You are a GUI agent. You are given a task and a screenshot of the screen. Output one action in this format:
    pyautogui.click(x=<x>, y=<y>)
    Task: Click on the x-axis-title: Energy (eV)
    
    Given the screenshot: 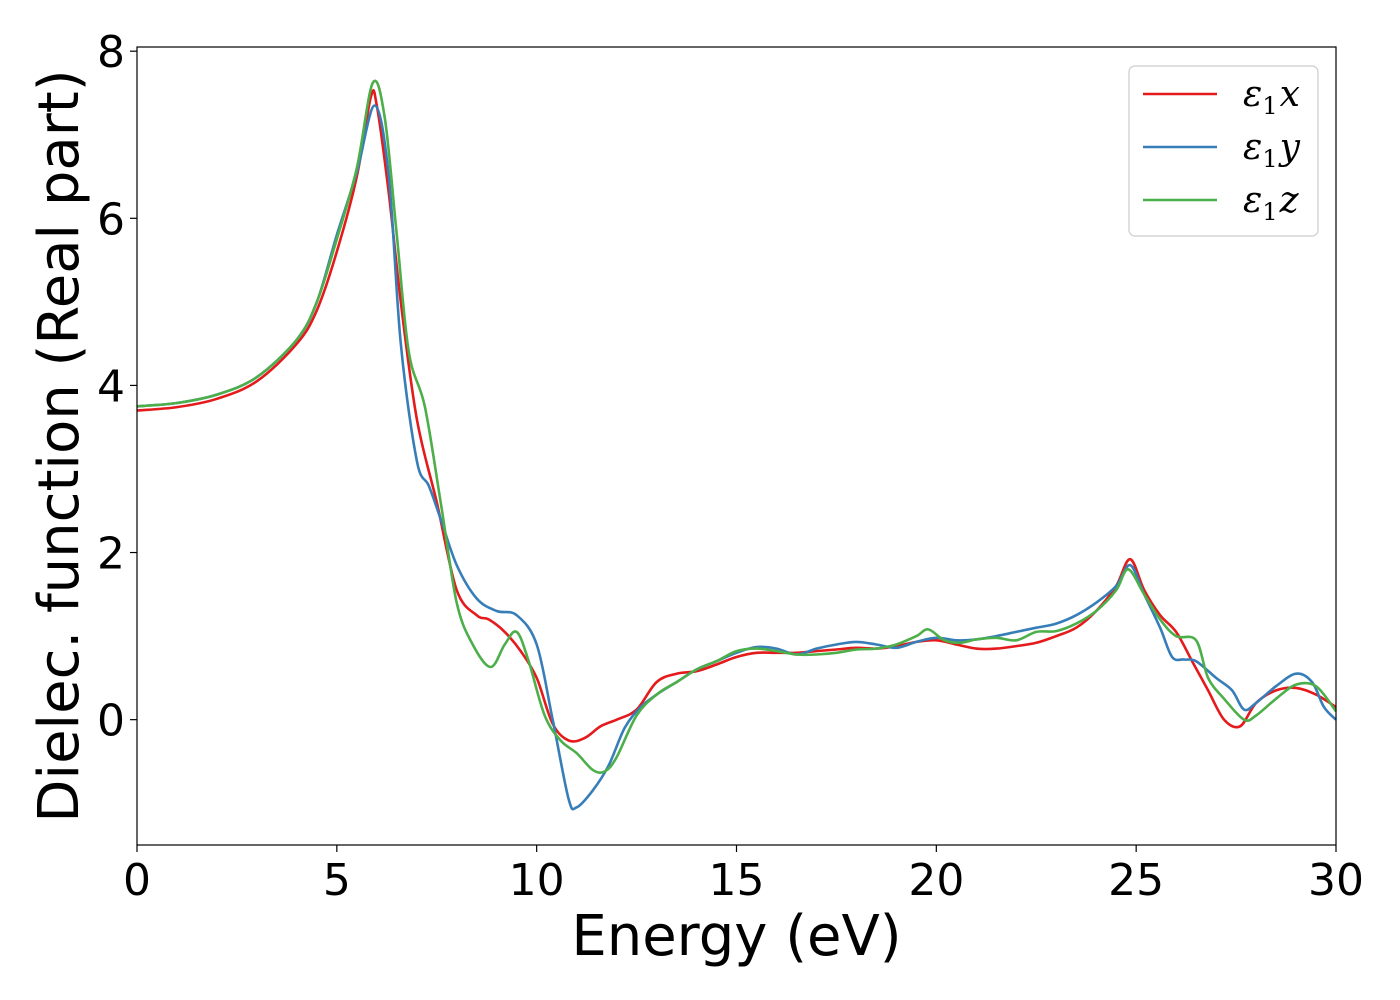 What is the action you would take?
    pyautogui.click(x=736, y=936)
    